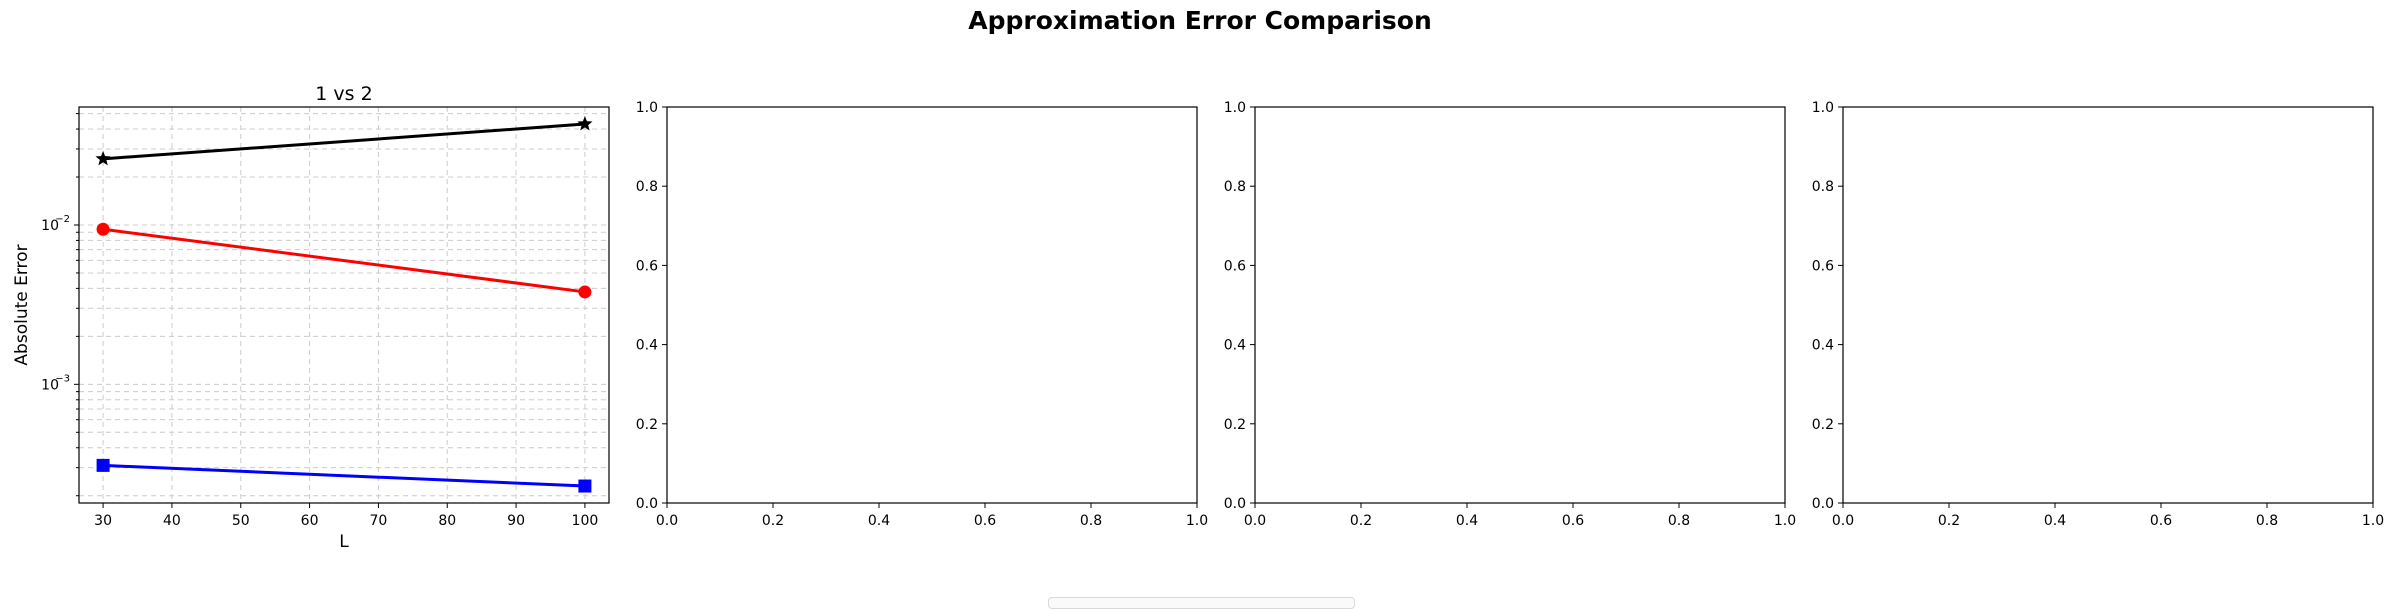  What do you see at coordinates (172, 521) in the screenshot?
I see `x-tick-label: 40` at bounding box center [172, 521].